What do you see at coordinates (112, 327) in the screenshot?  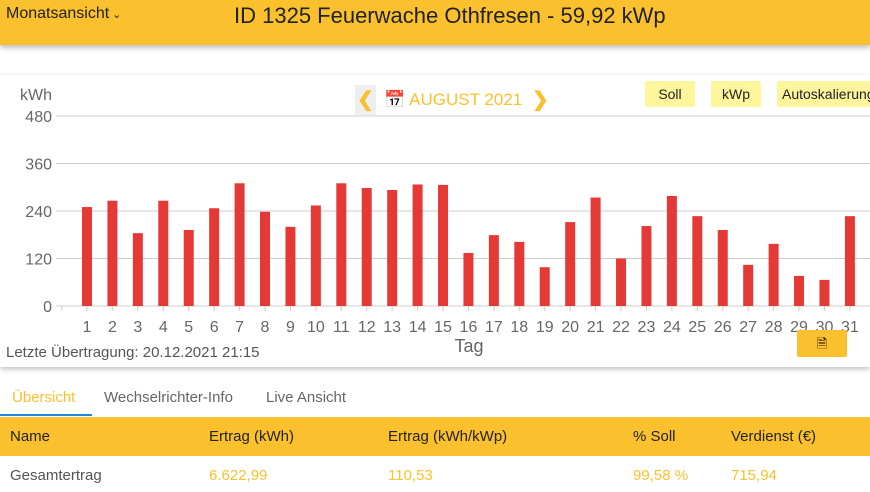 I see `x-tick-label: 2` at bounding box center [112, 327].